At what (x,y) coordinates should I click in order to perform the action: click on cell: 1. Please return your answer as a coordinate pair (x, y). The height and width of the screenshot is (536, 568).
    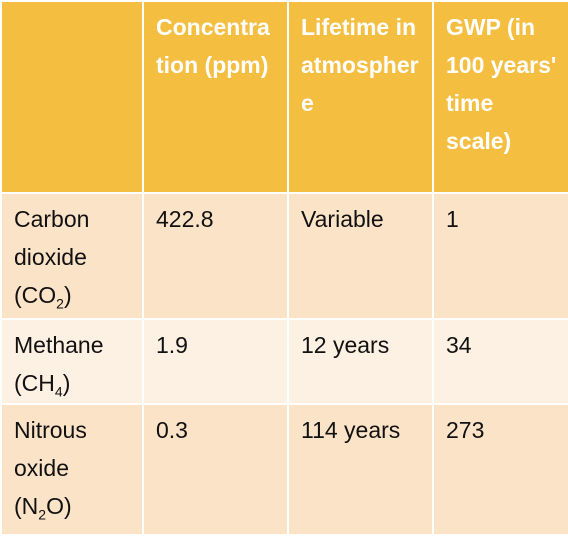
    Looking at the image, I should click on (500, 256).